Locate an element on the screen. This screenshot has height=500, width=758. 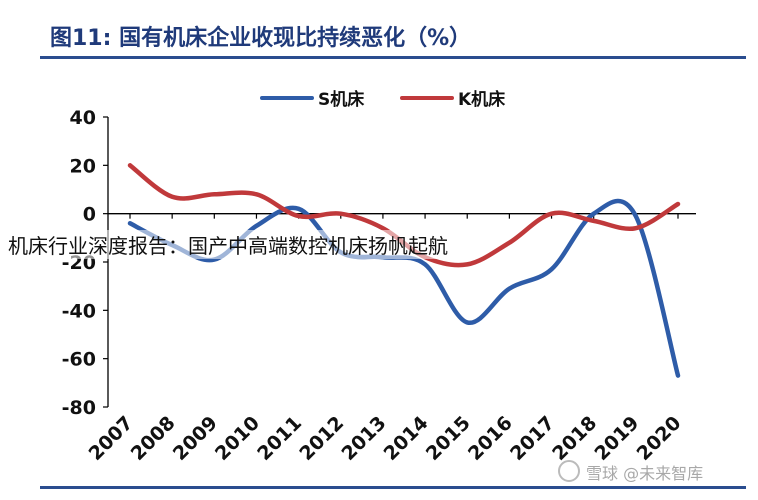
watermark-text: 雪球 @未来智库 is located at coordinates (645, 473).